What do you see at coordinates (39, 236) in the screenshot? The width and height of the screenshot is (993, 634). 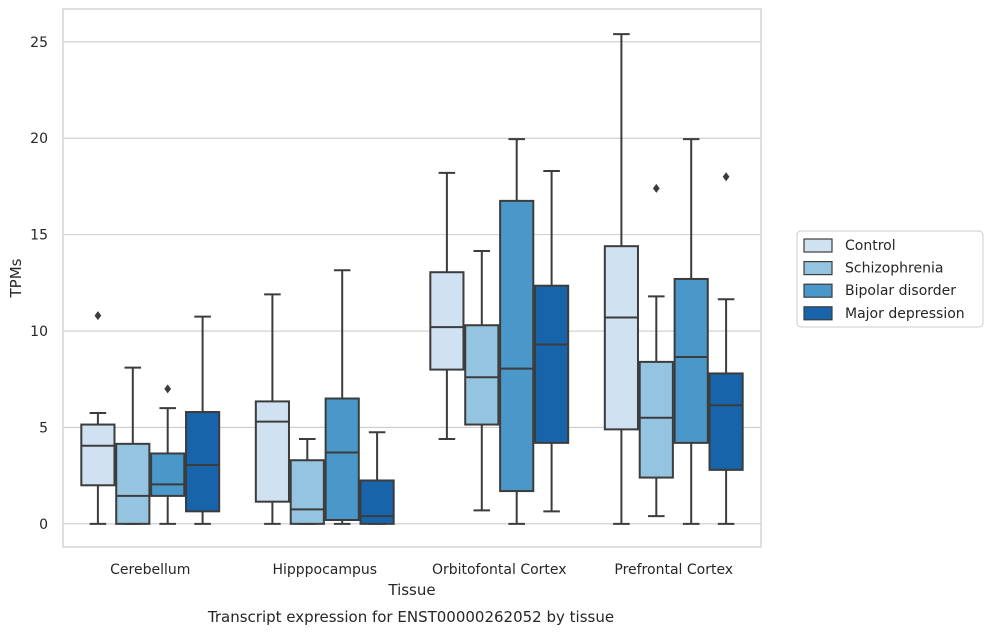 I see `y-tick-label: 15` at bounding box center [39, 236].